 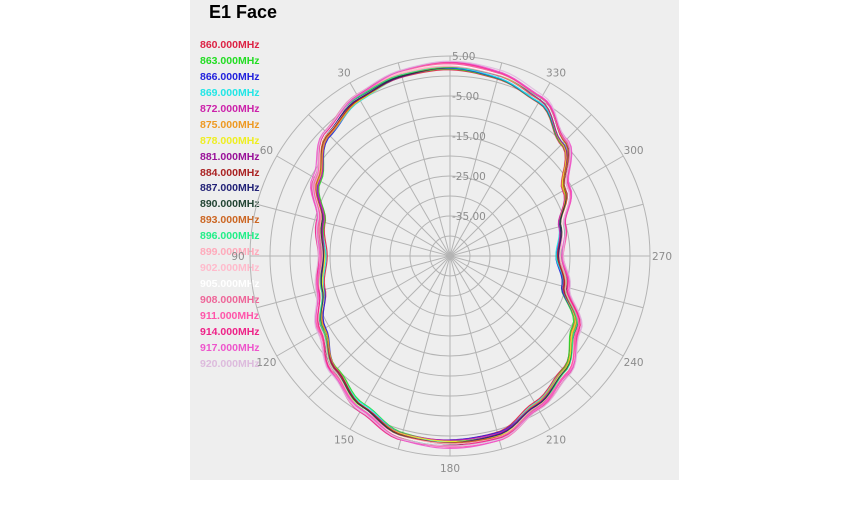 I want to click on legend-entry: 884.000MHz, so click(x=230, y=172).